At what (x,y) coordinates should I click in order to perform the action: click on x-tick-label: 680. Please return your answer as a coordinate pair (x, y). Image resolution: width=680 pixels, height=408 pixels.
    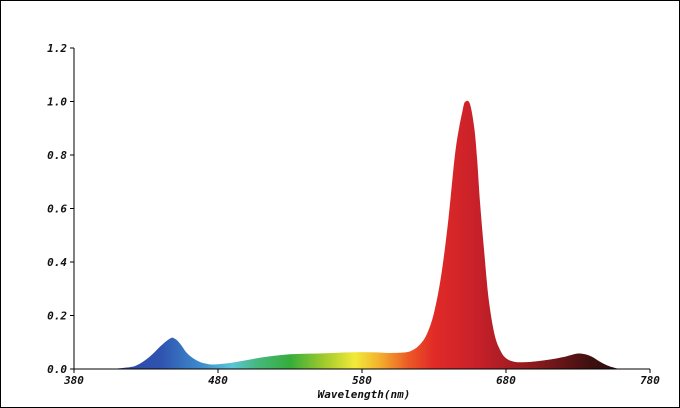
    Looking at the image, I should click on (506, 380).